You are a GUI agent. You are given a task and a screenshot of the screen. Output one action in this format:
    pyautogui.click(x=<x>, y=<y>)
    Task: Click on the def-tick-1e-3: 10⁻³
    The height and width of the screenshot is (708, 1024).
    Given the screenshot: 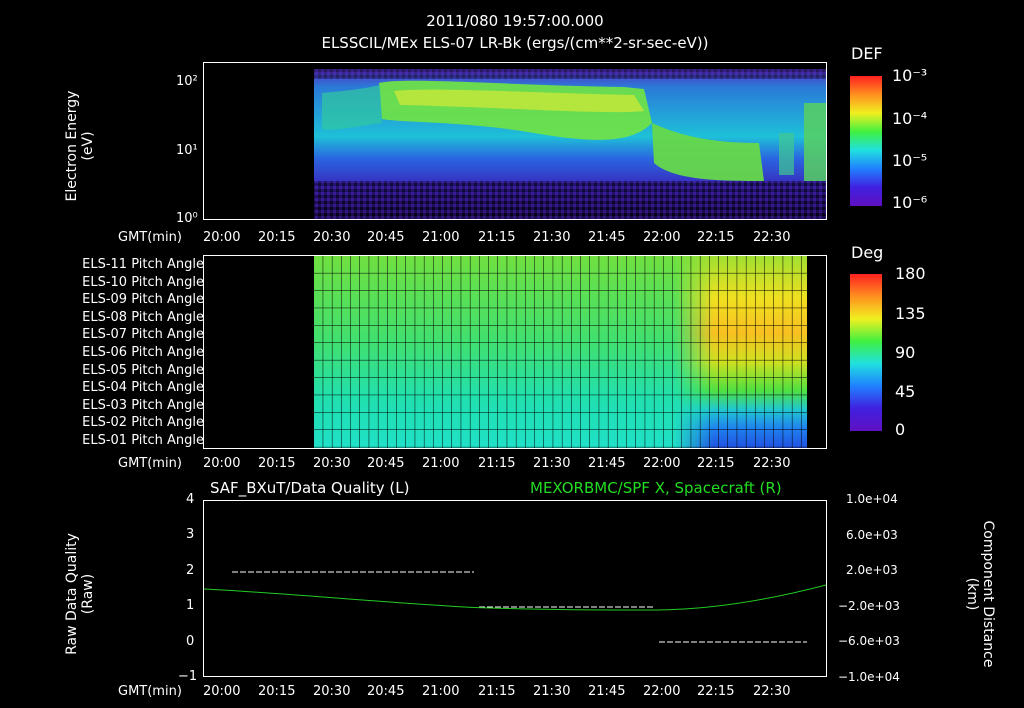 What is the action you would take?
    pyautogui.click(x=910, y=75)
    